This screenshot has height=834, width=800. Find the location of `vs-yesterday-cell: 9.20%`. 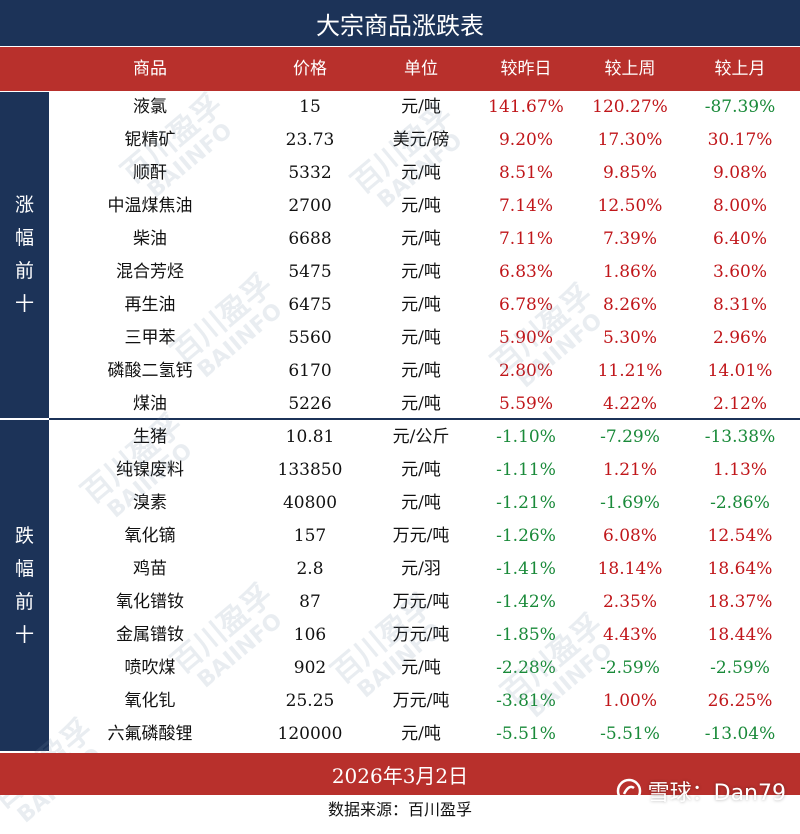

vs-yesterday-cell: 9.20% is located at coordinates (526, 140).